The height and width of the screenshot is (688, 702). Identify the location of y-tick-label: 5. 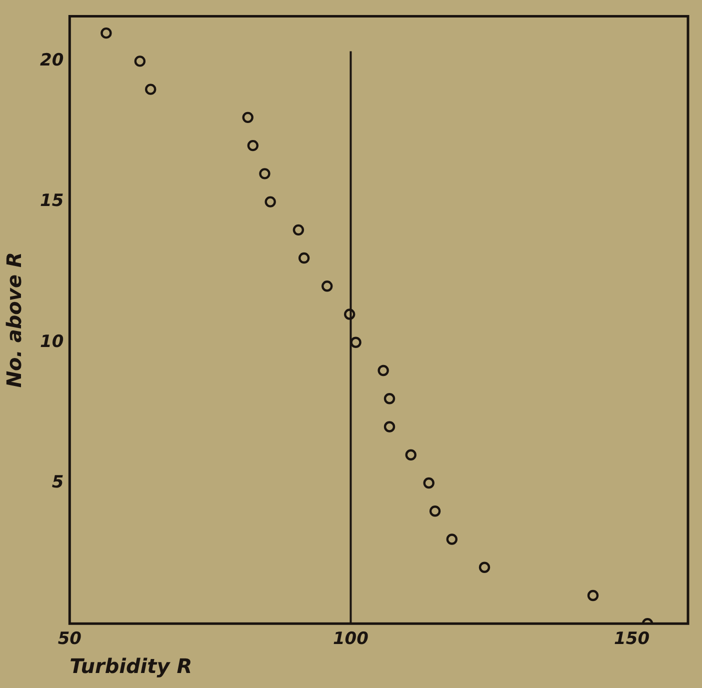
(58, 482).